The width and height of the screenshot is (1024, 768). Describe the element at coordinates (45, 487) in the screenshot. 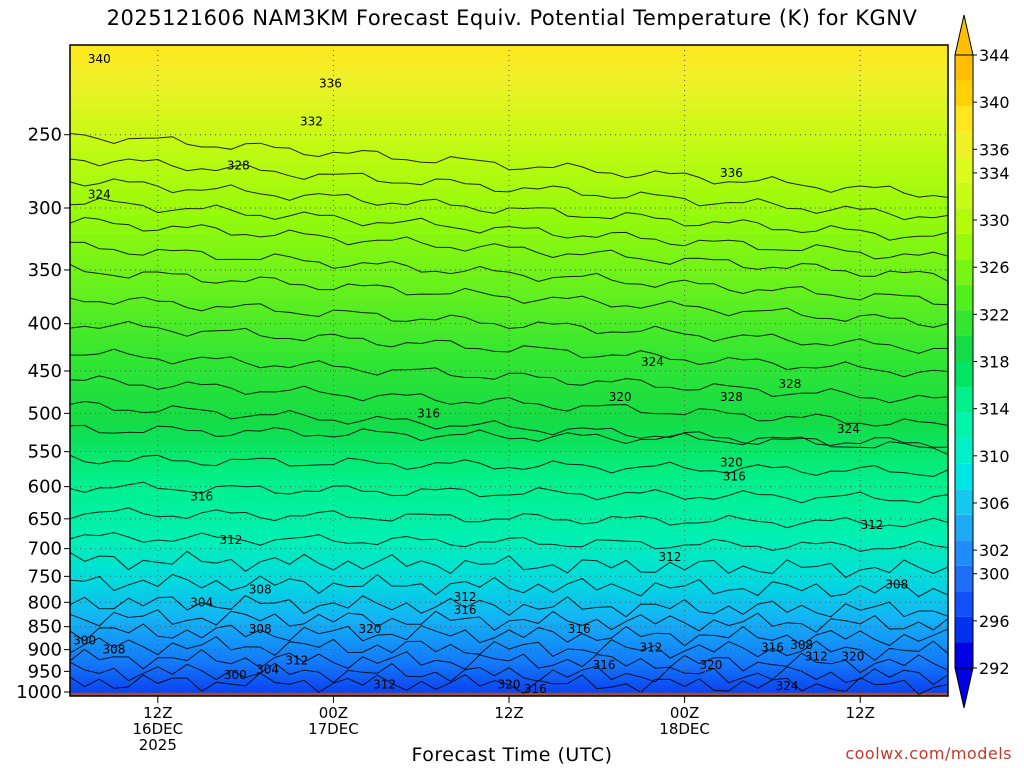

I see `y-tick-label: 600` at that location.